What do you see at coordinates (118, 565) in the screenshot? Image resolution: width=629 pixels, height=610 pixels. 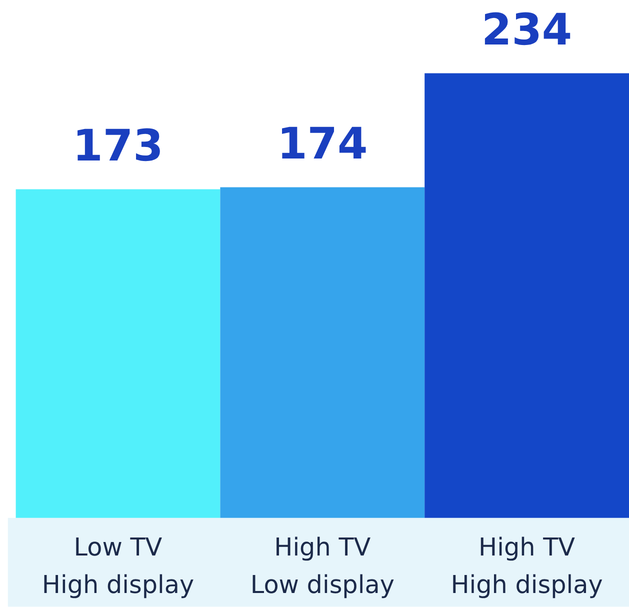 I see `x-tick-label: Low TV High display` at bounding box center [118, 565].